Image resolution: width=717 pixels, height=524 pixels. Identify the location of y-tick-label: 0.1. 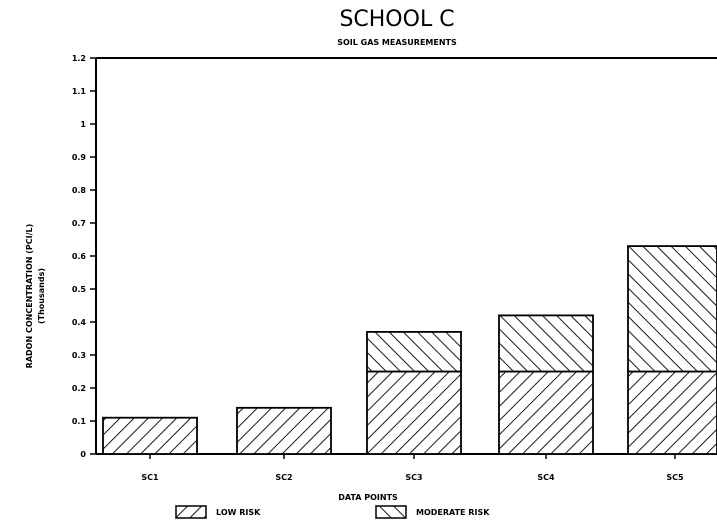
(79, 421).